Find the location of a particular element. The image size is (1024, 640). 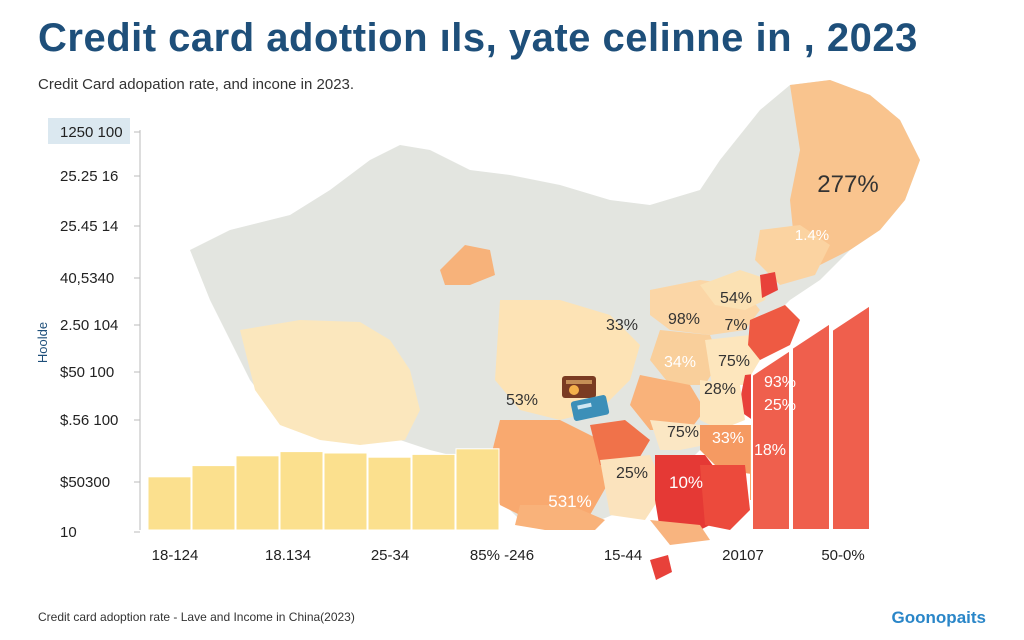

map-region-henan is located at coordinates (732, 360).